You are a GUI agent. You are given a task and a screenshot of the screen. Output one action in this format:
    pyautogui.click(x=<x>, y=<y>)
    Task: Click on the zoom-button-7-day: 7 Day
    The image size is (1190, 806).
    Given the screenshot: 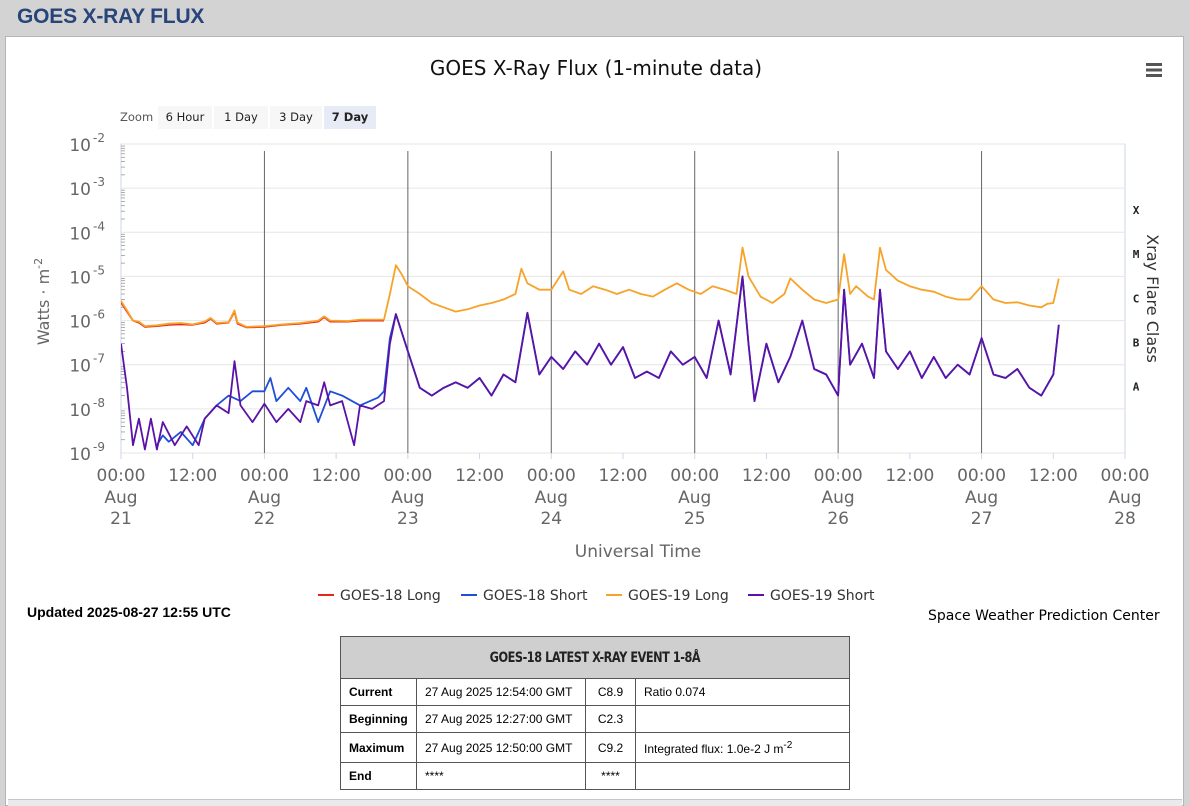 What is the action you would take?
    pyautogui.click(x=350, y=117)
    